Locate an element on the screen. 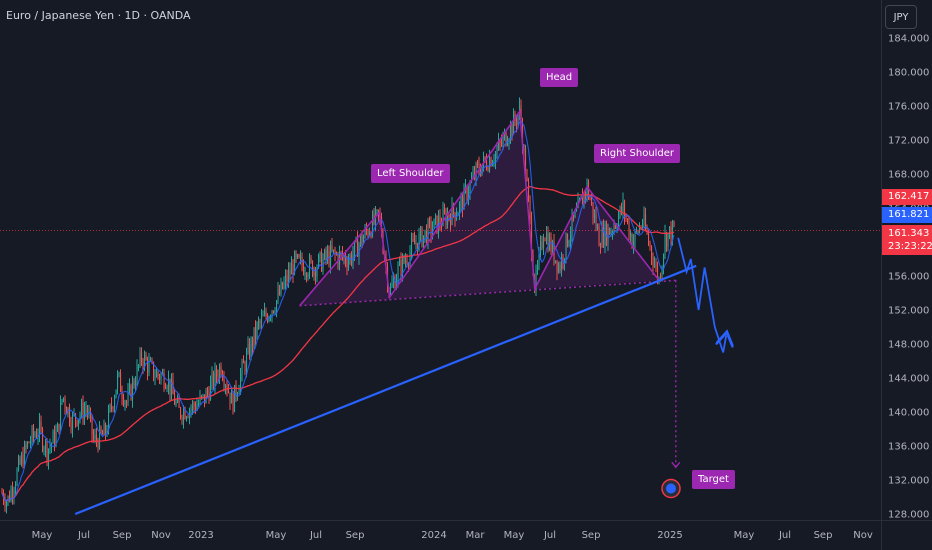  current-price: 161.343 is located at coordinates (909, 233).